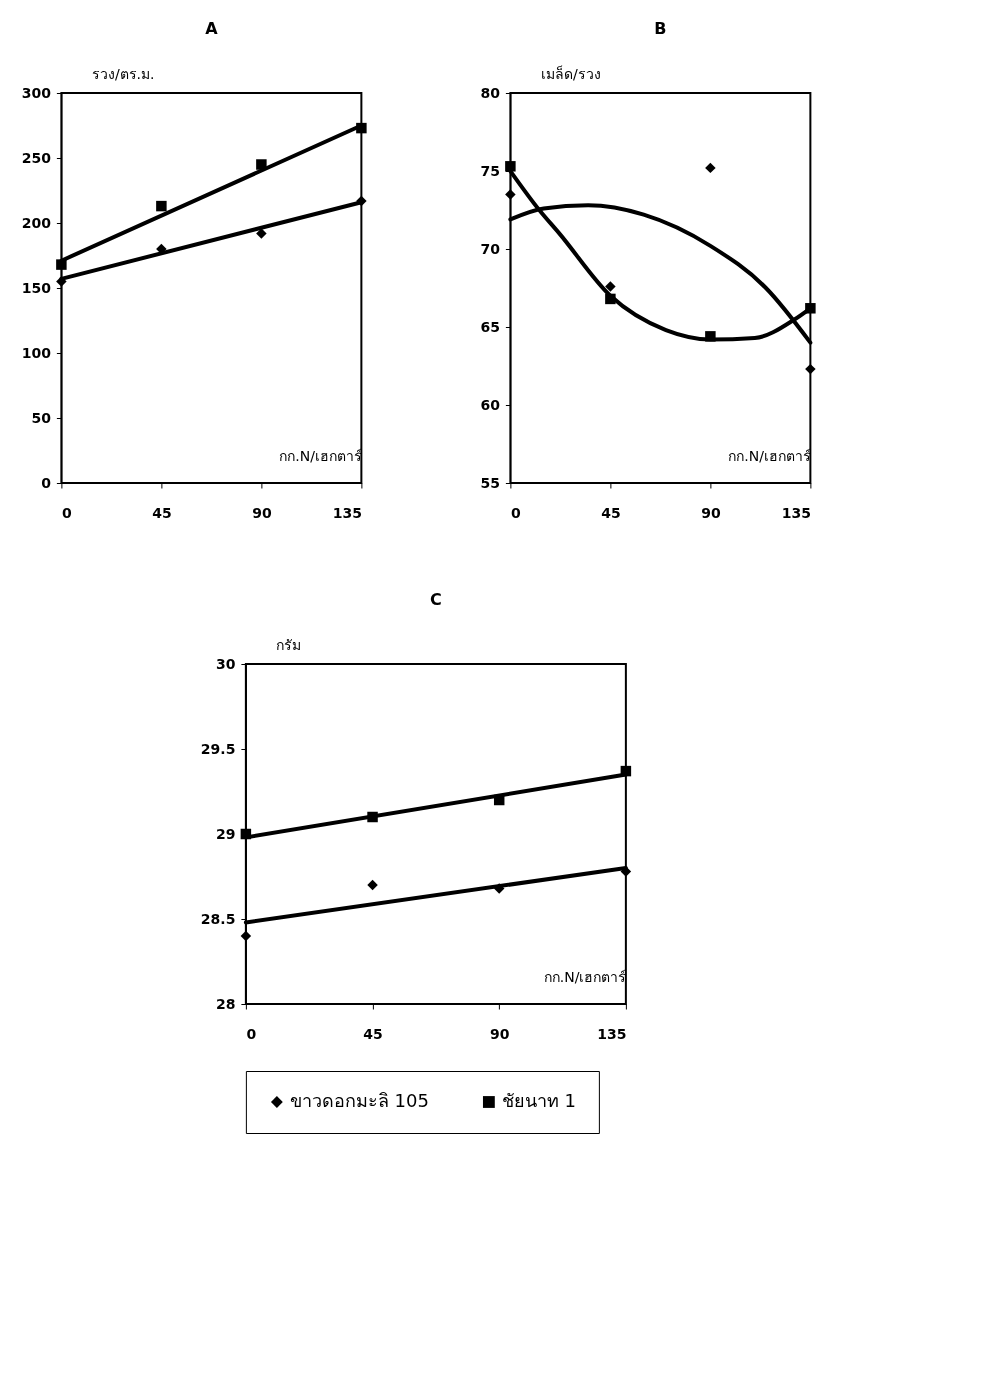 This screenshot has height=1382, width=1000. I want to click on chart-title: A, so click(212, 28).